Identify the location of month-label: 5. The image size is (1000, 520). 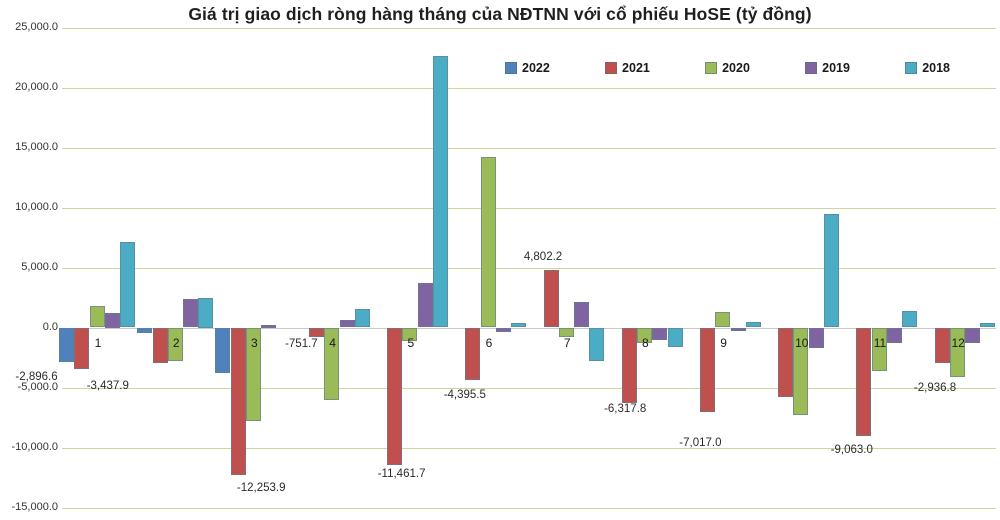
(411, 343).